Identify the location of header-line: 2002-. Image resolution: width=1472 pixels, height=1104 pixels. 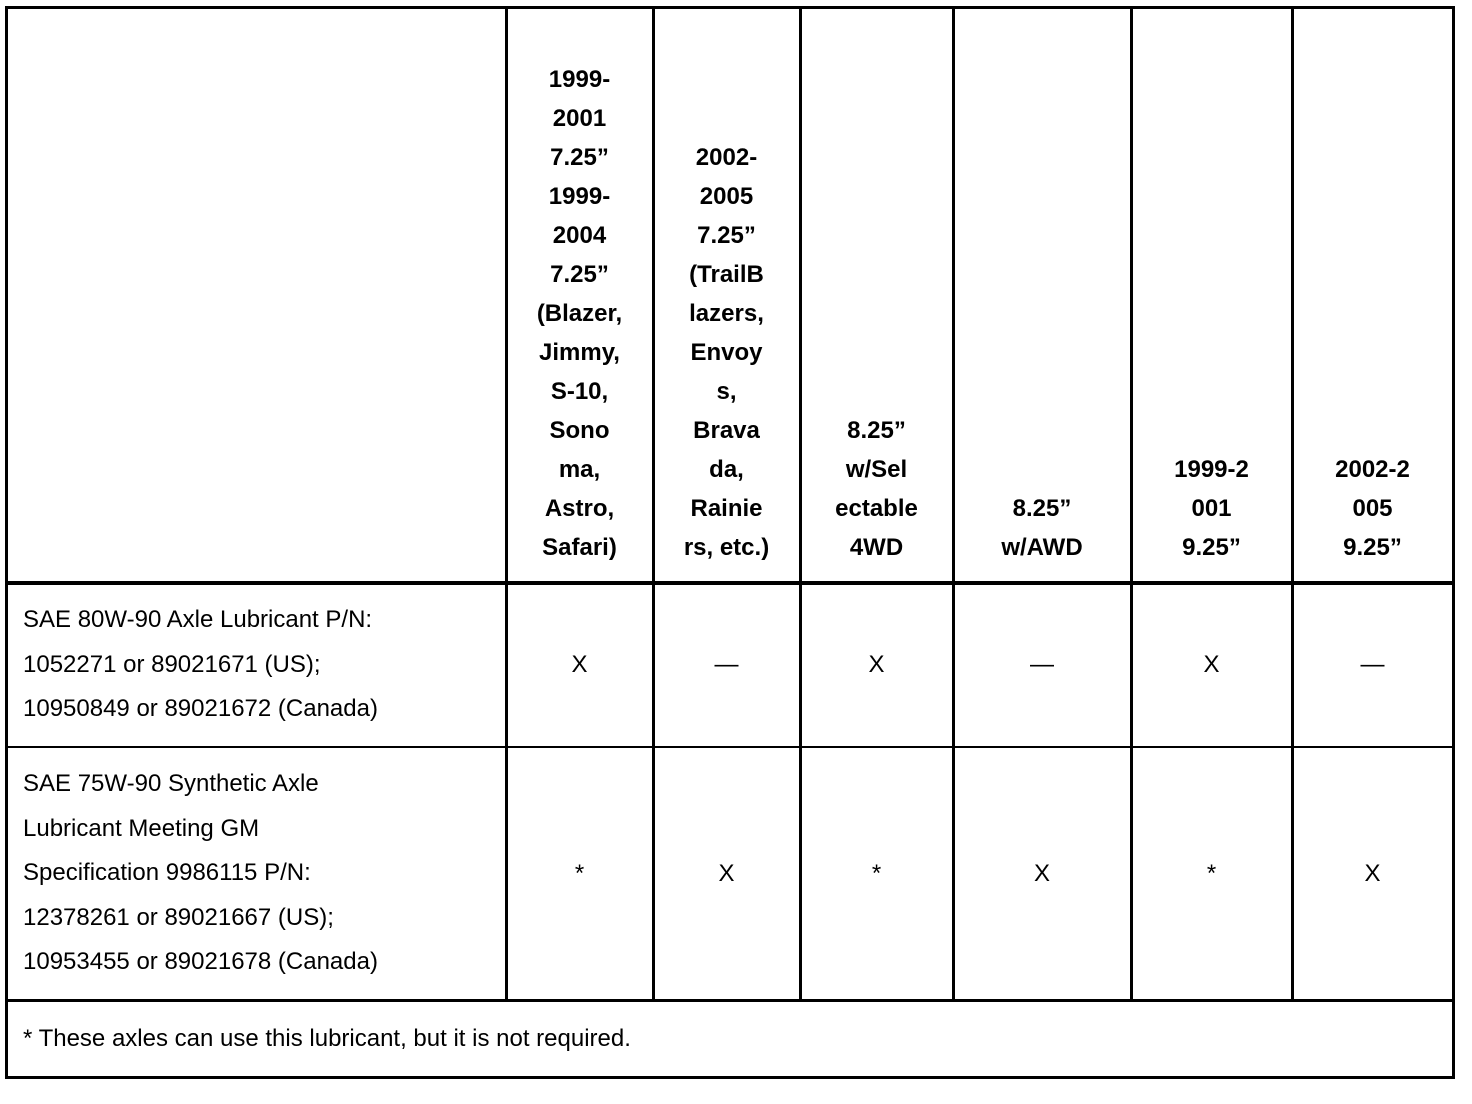
(726, 157).